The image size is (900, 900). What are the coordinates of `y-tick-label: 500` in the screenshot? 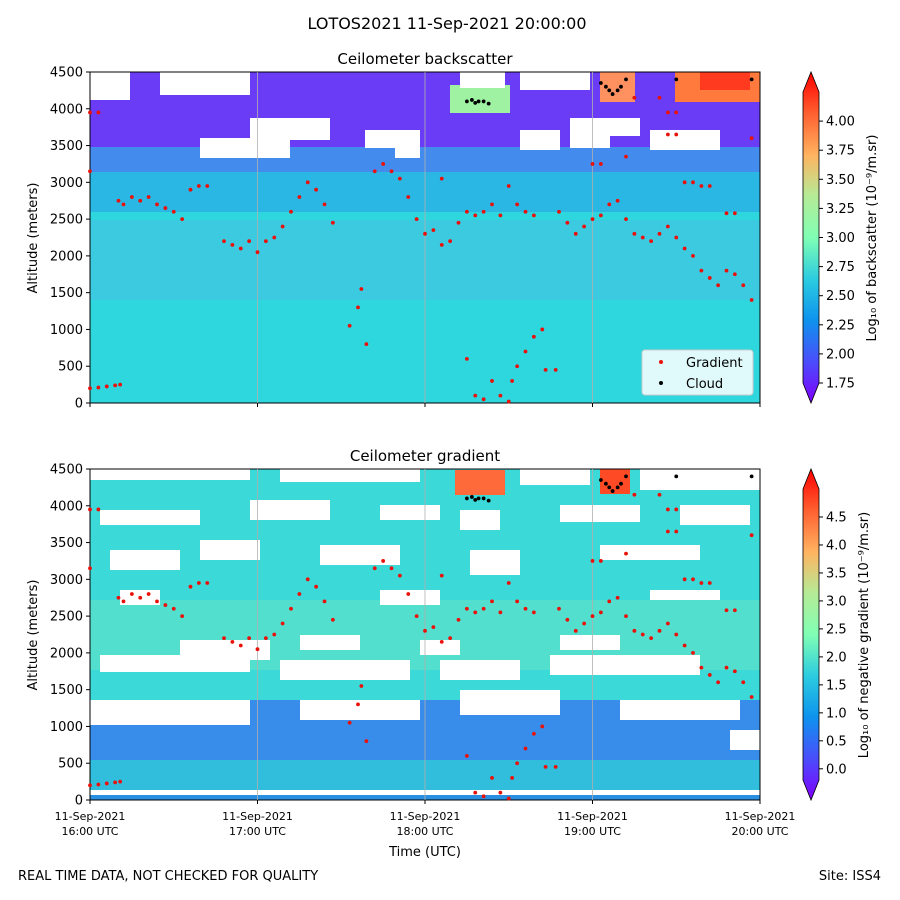 It's located at (70, 764).